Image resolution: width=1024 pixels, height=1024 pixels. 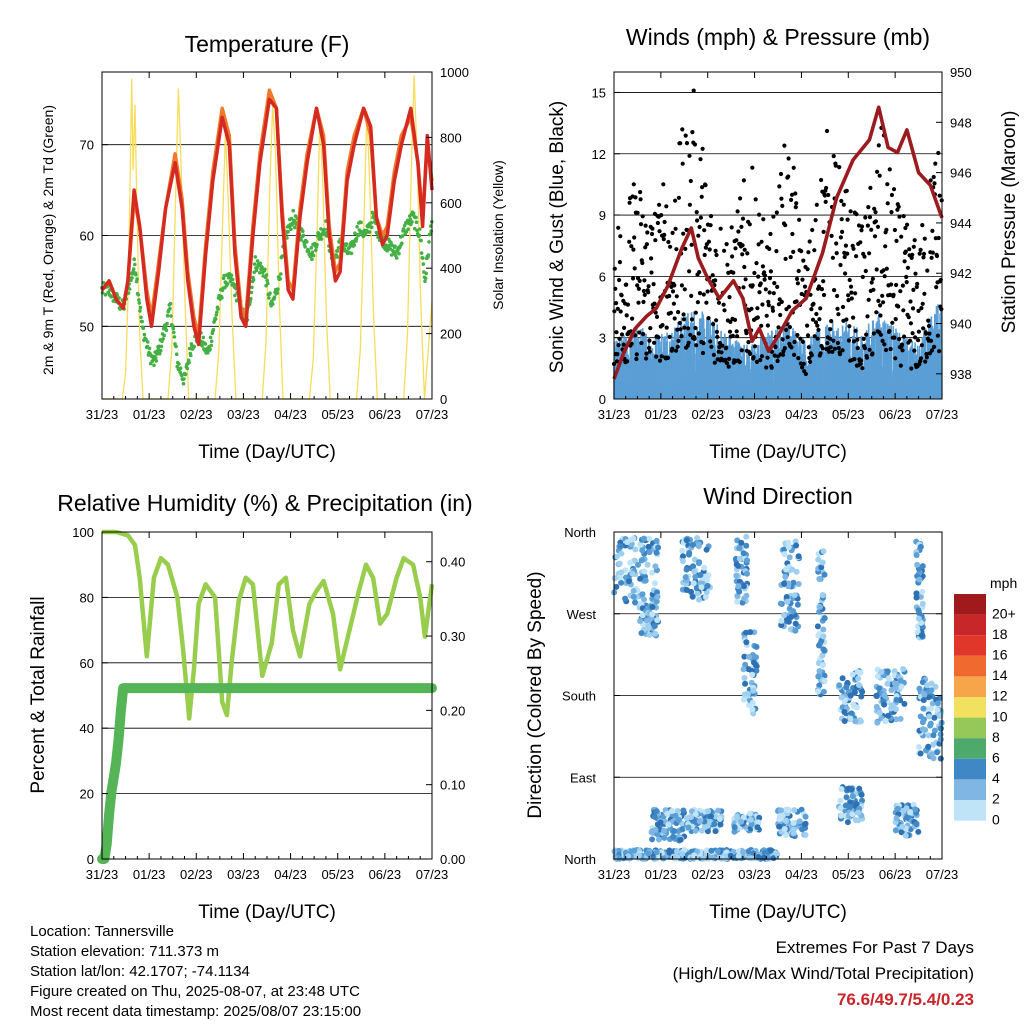 What do you see at coordinates (451, 334) in the screenshot?
I see `solar-tick-label: 200` at bounding box center [451, 334].